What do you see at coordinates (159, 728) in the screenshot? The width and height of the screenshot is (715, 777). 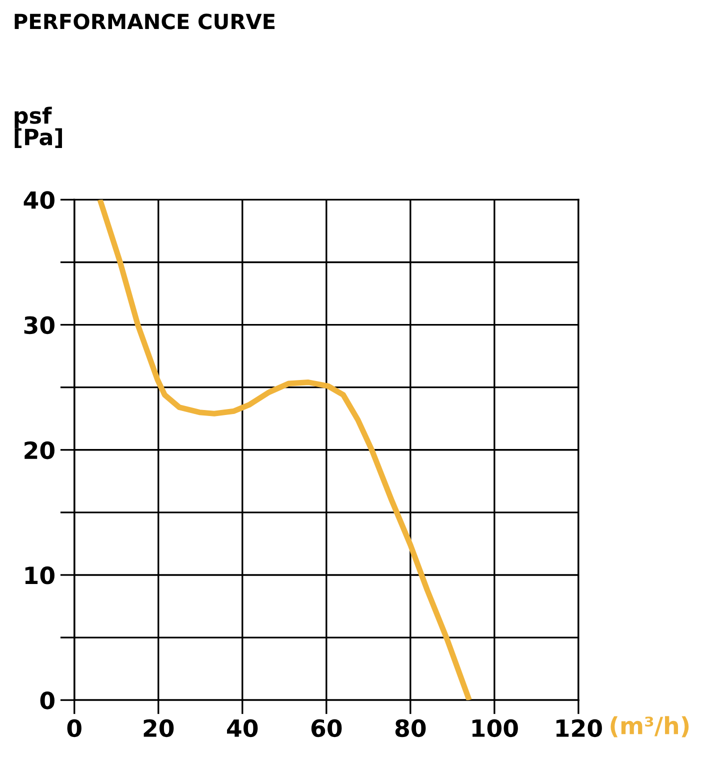 I see `x-tick-label: 20` at bounding box center [159, 728].